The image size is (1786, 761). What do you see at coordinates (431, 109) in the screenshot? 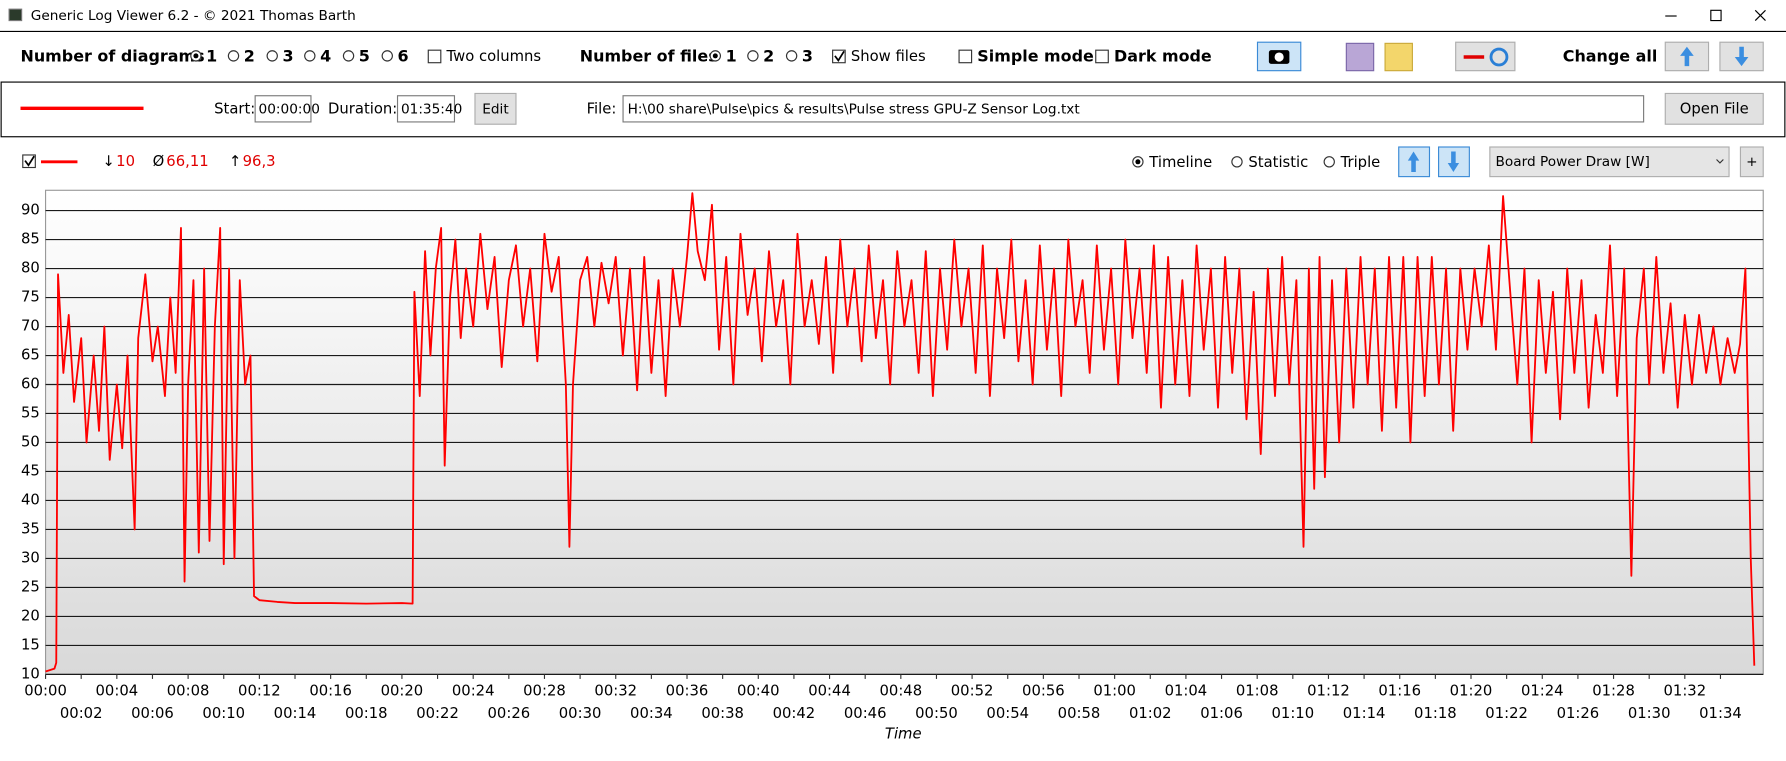
I see `duration-value: 01:35:40` at bounding box center [431, 109].